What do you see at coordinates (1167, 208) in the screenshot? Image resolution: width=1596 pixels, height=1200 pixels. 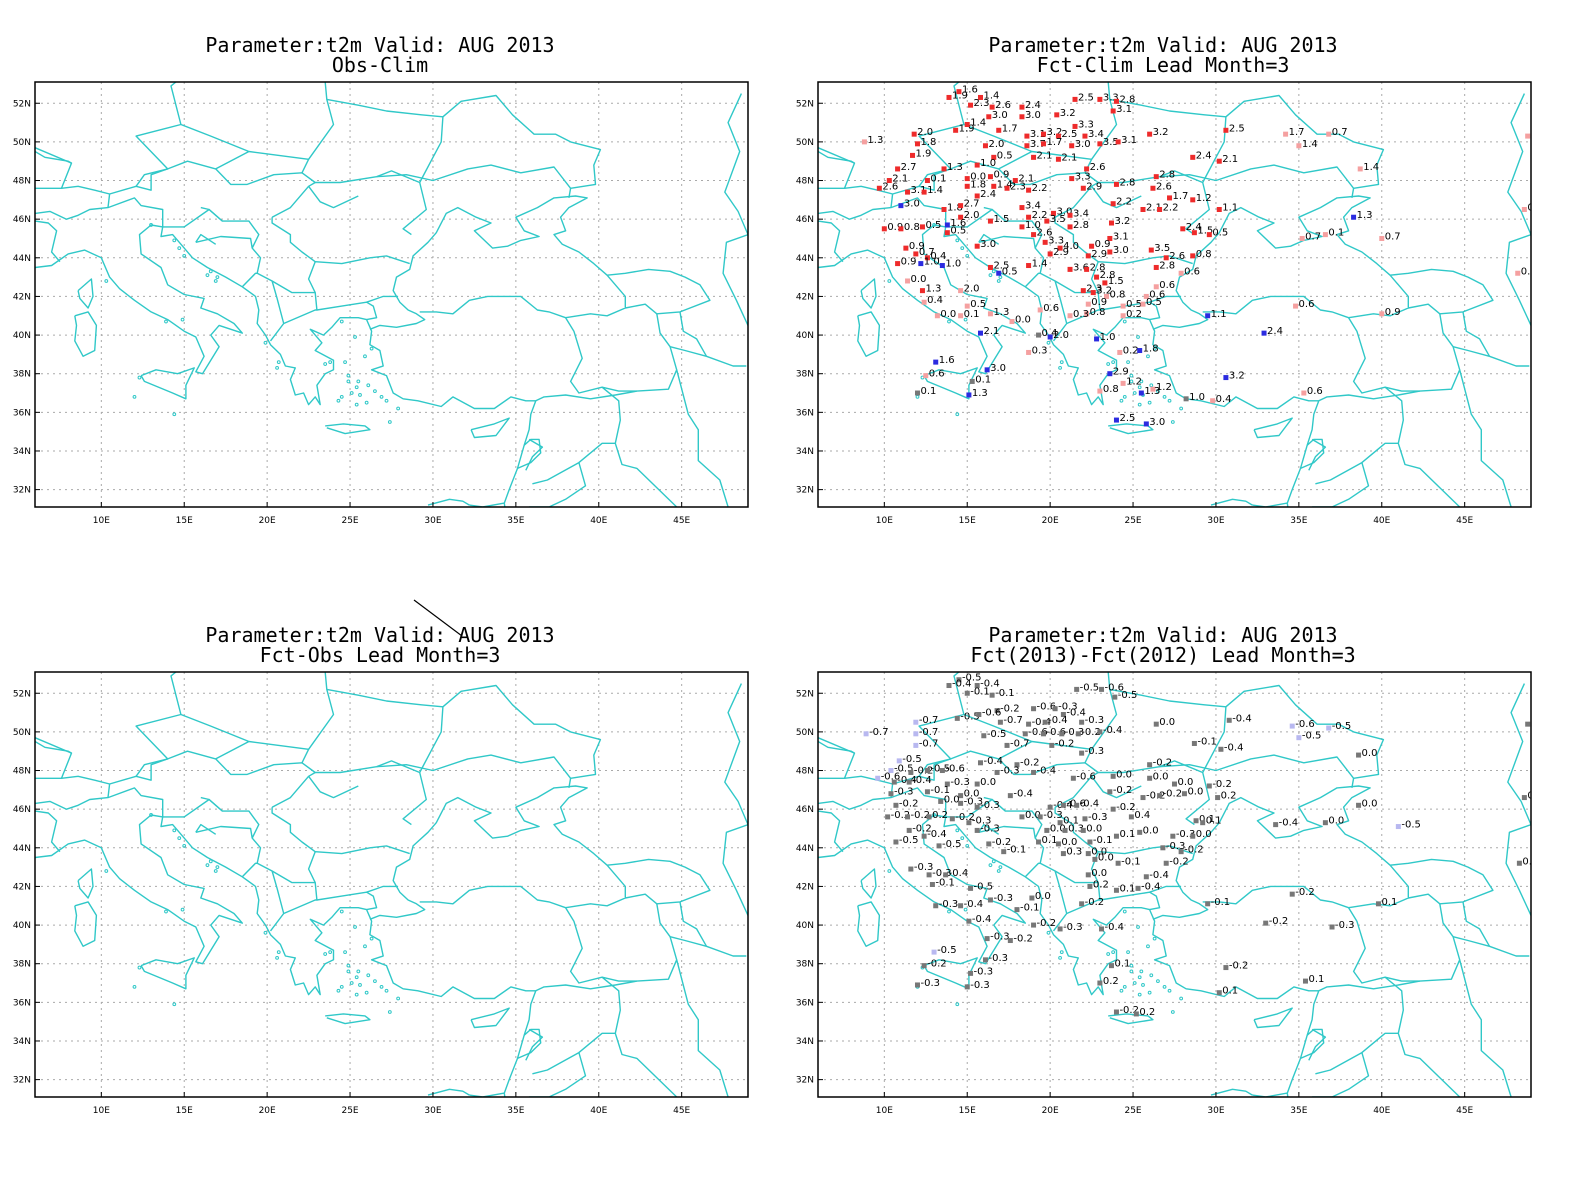 I see `station-marker: 2.2` at bounding box center [1167, 208].